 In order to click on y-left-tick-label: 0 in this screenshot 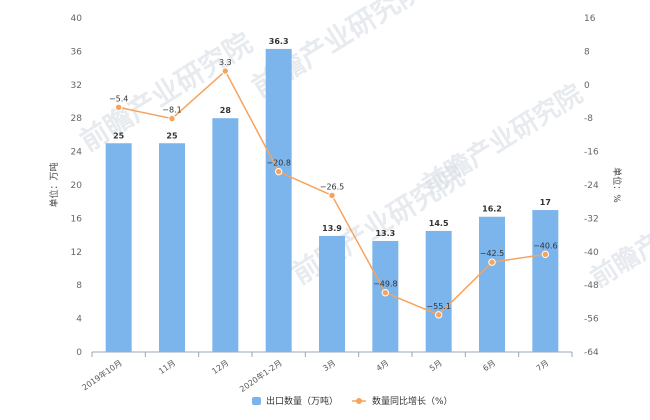, I will do `click(79, 353)`.